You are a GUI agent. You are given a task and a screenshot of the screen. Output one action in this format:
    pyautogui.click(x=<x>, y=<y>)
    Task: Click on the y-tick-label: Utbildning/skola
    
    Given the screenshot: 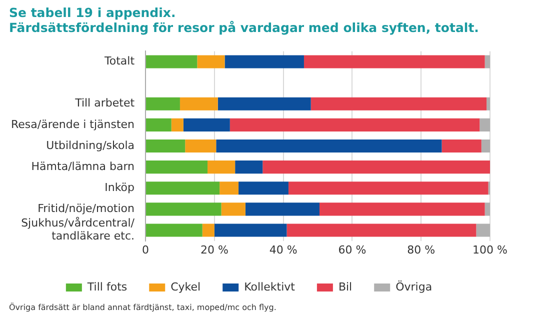 What is the action you would take?
    pyautogui.click(x=90, y=145)
    